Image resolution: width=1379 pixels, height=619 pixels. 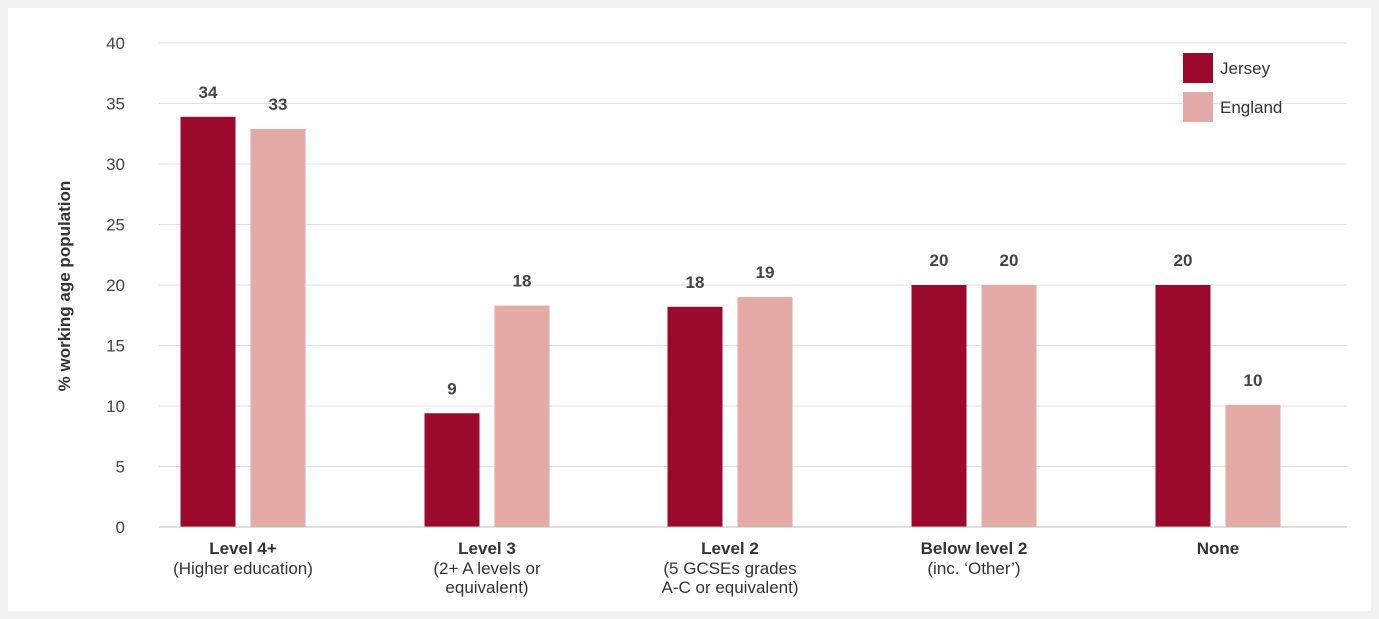 I want to click on y-axis-ticks: 0 5 10 15 20 25 30 35 40, so click(x=115, y=285).